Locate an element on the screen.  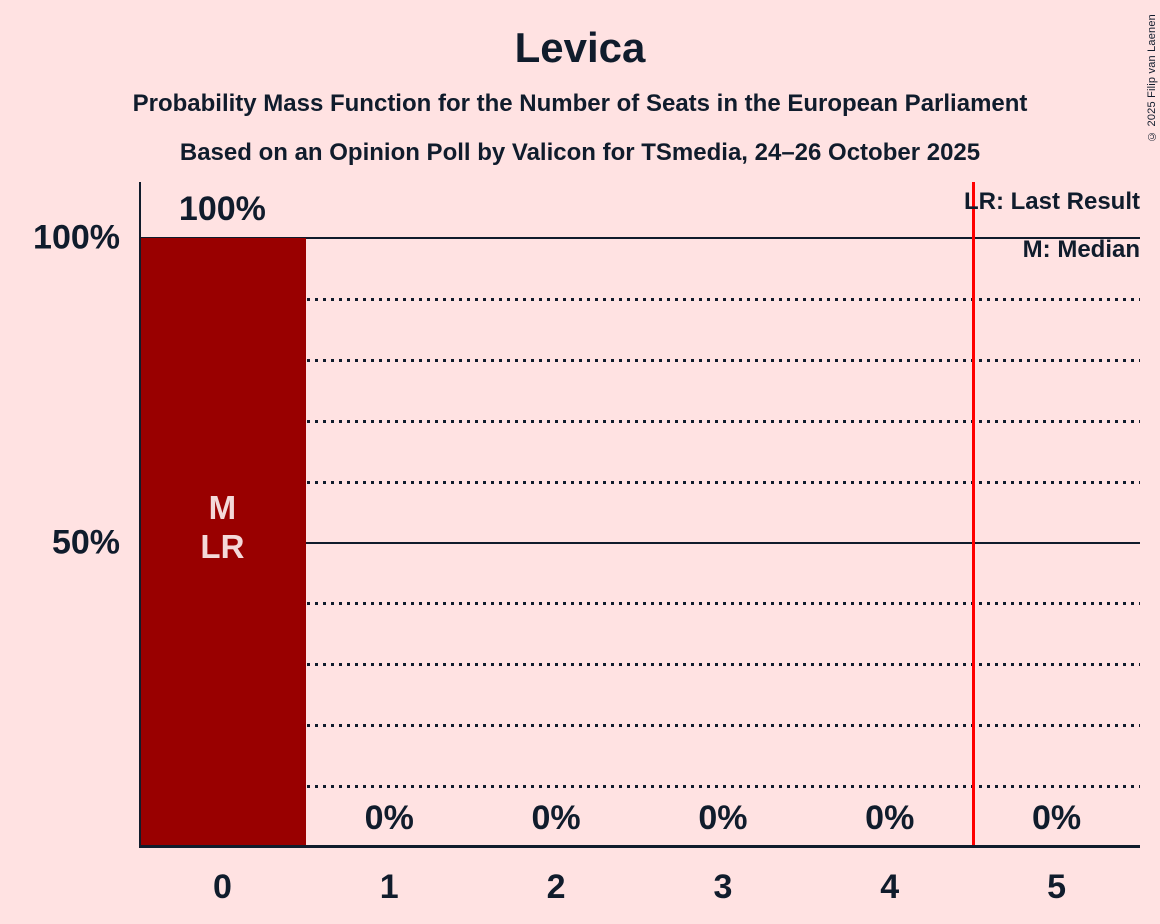
y-axis is located at coordinates (140, 514).